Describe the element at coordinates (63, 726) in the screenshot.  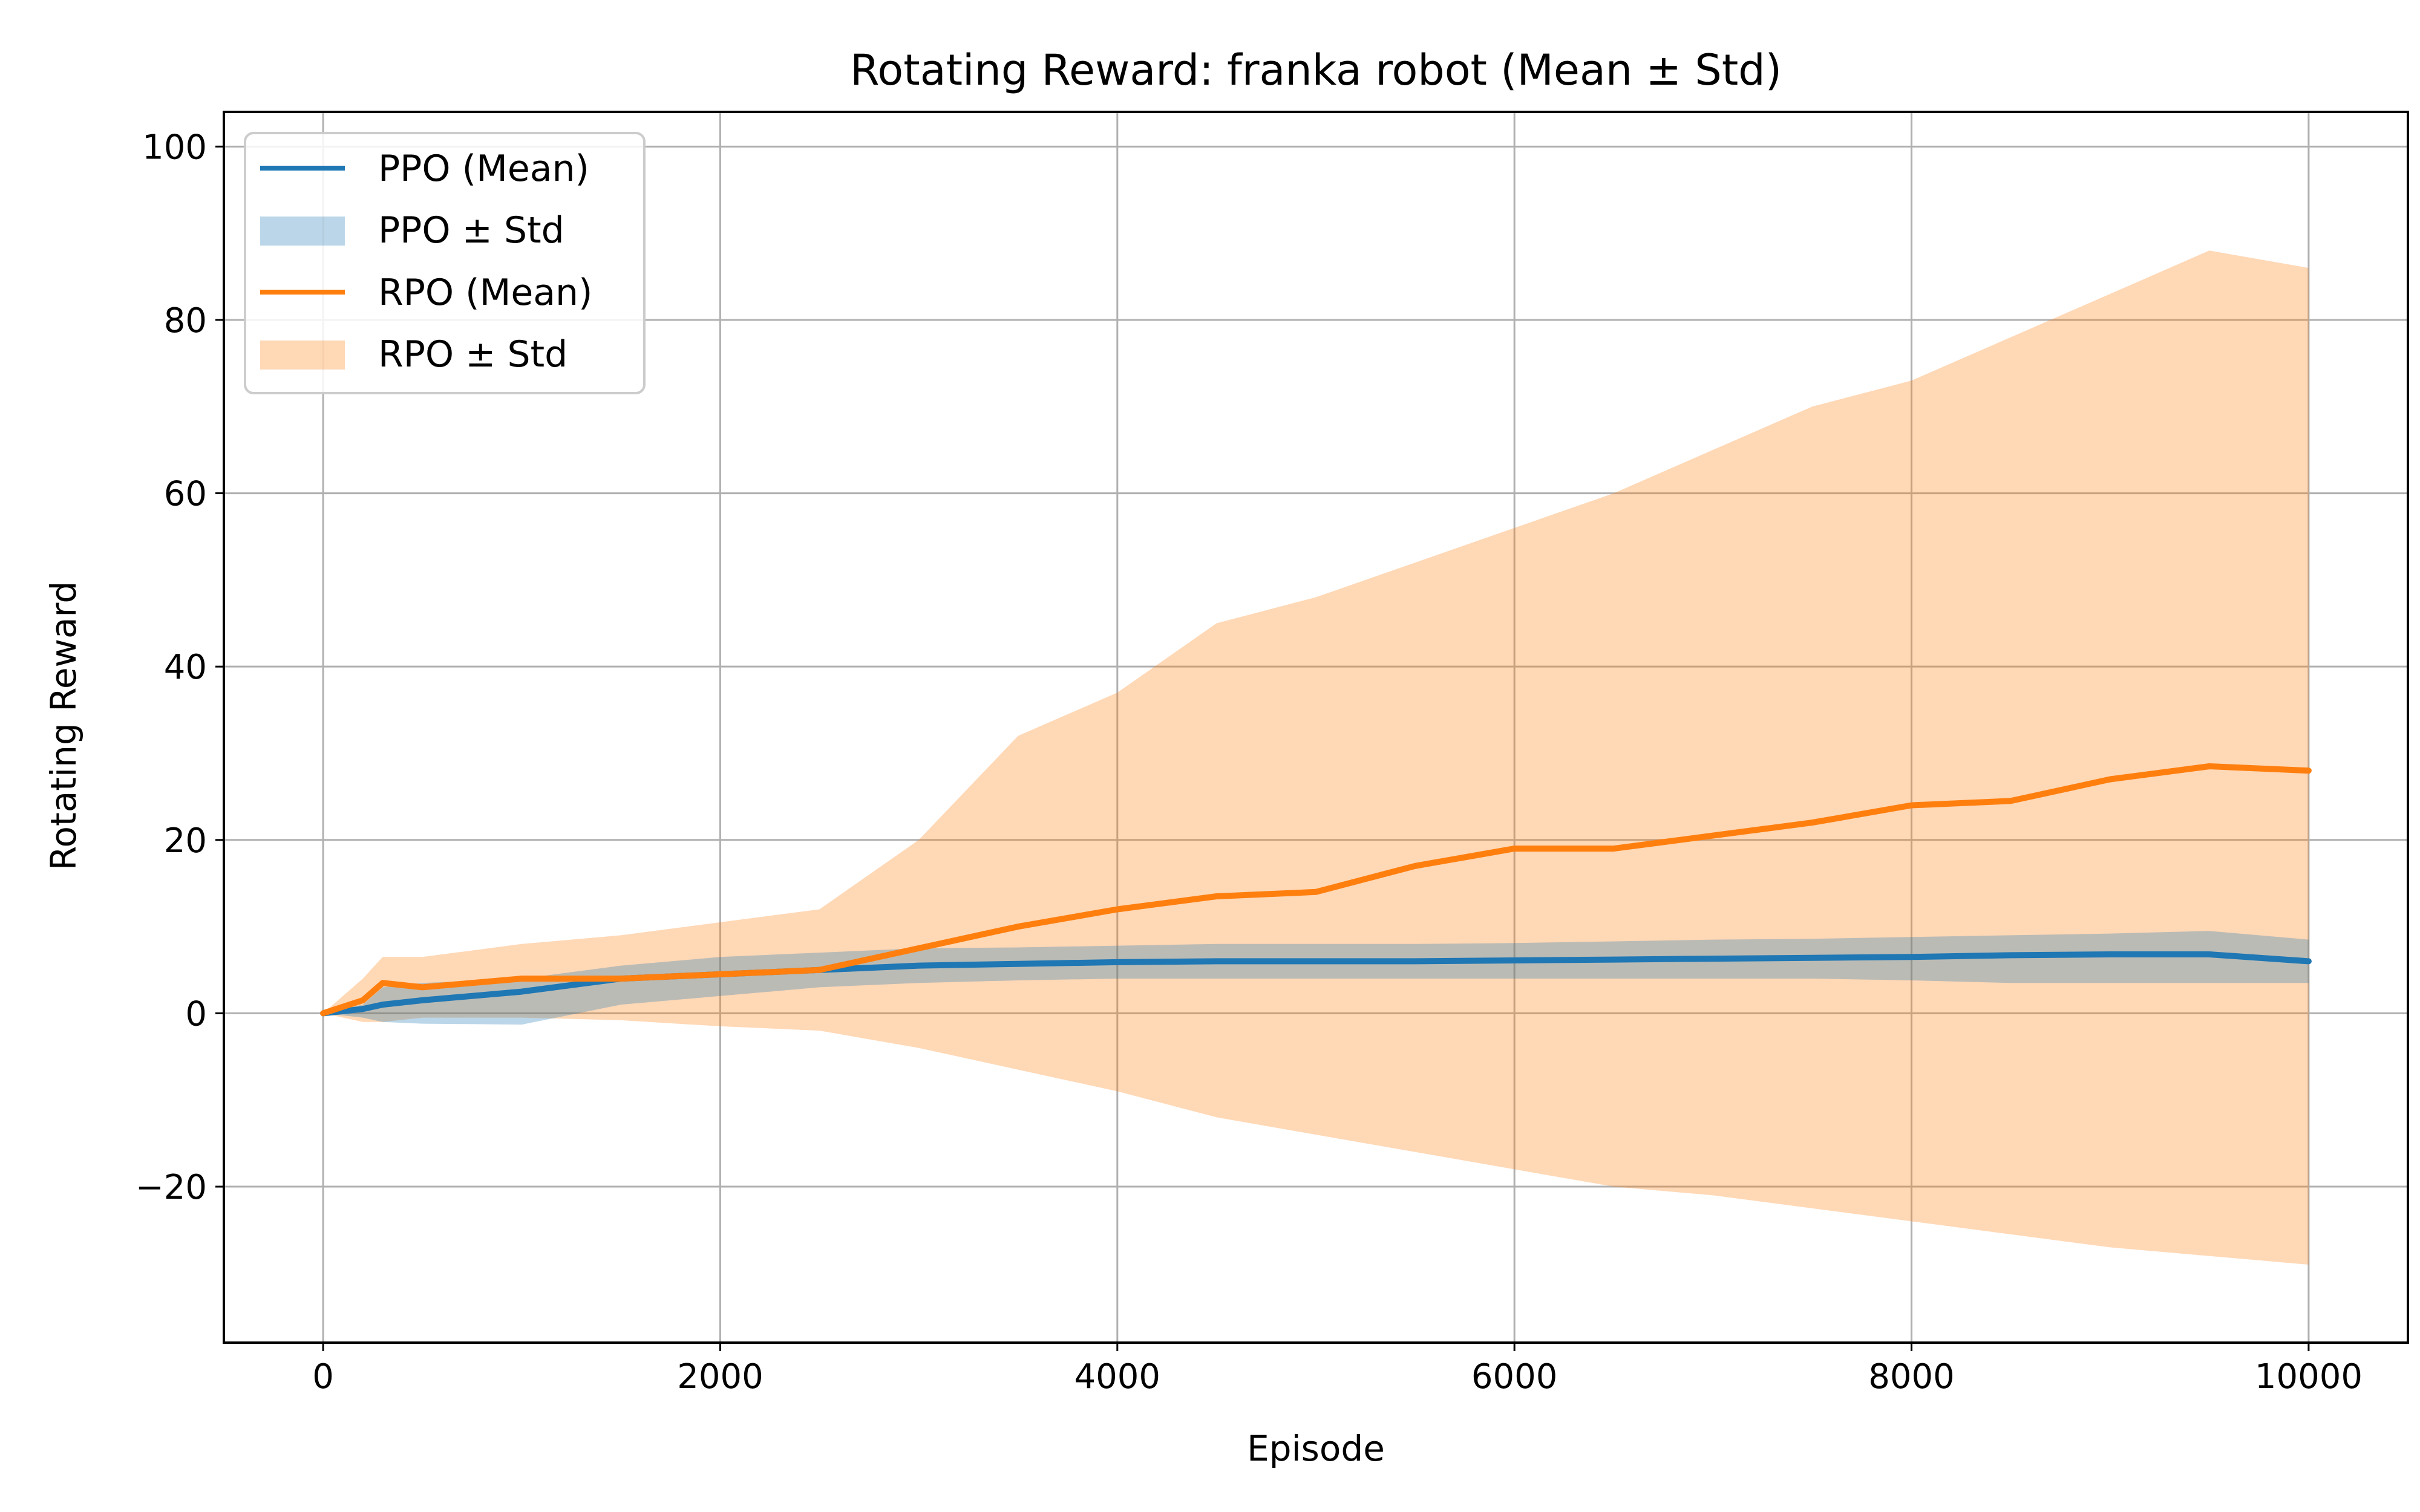
I see `y-axis-label: Rotating Reward` at that location.